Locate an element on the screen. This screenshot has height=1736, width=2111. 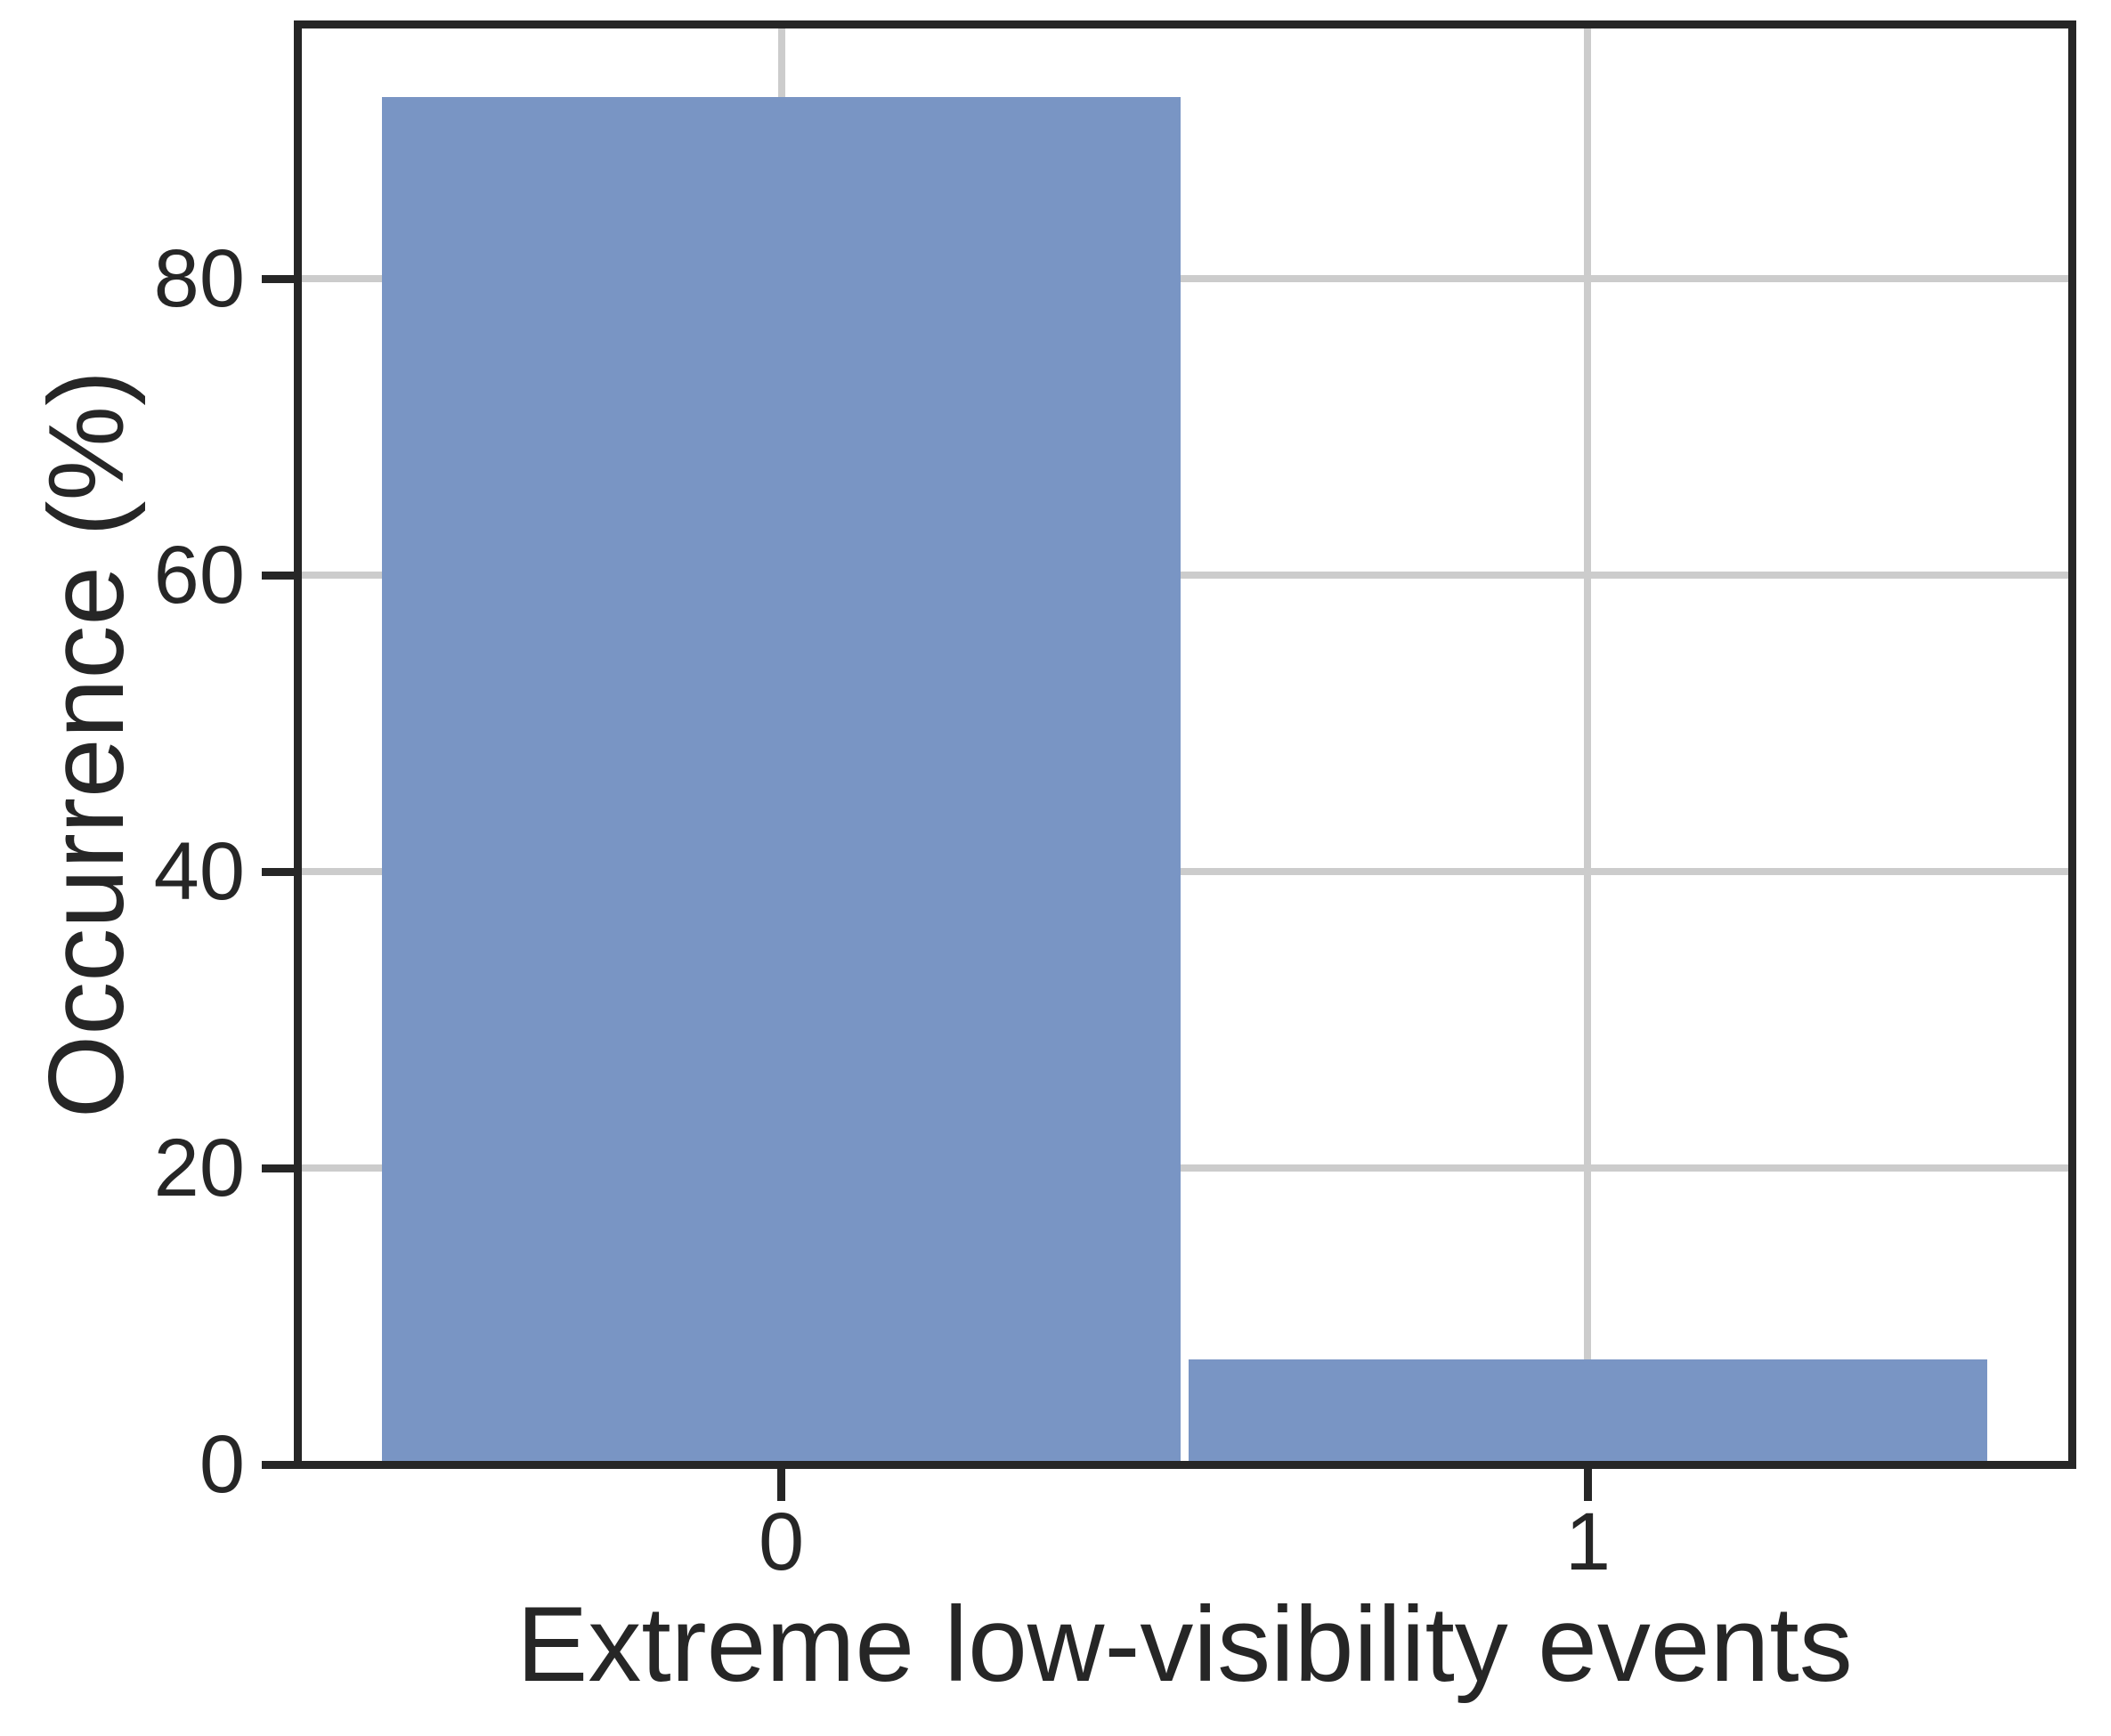
x-axis-label: Extreme low-visibility events is located at coordinates (1184, 1644).